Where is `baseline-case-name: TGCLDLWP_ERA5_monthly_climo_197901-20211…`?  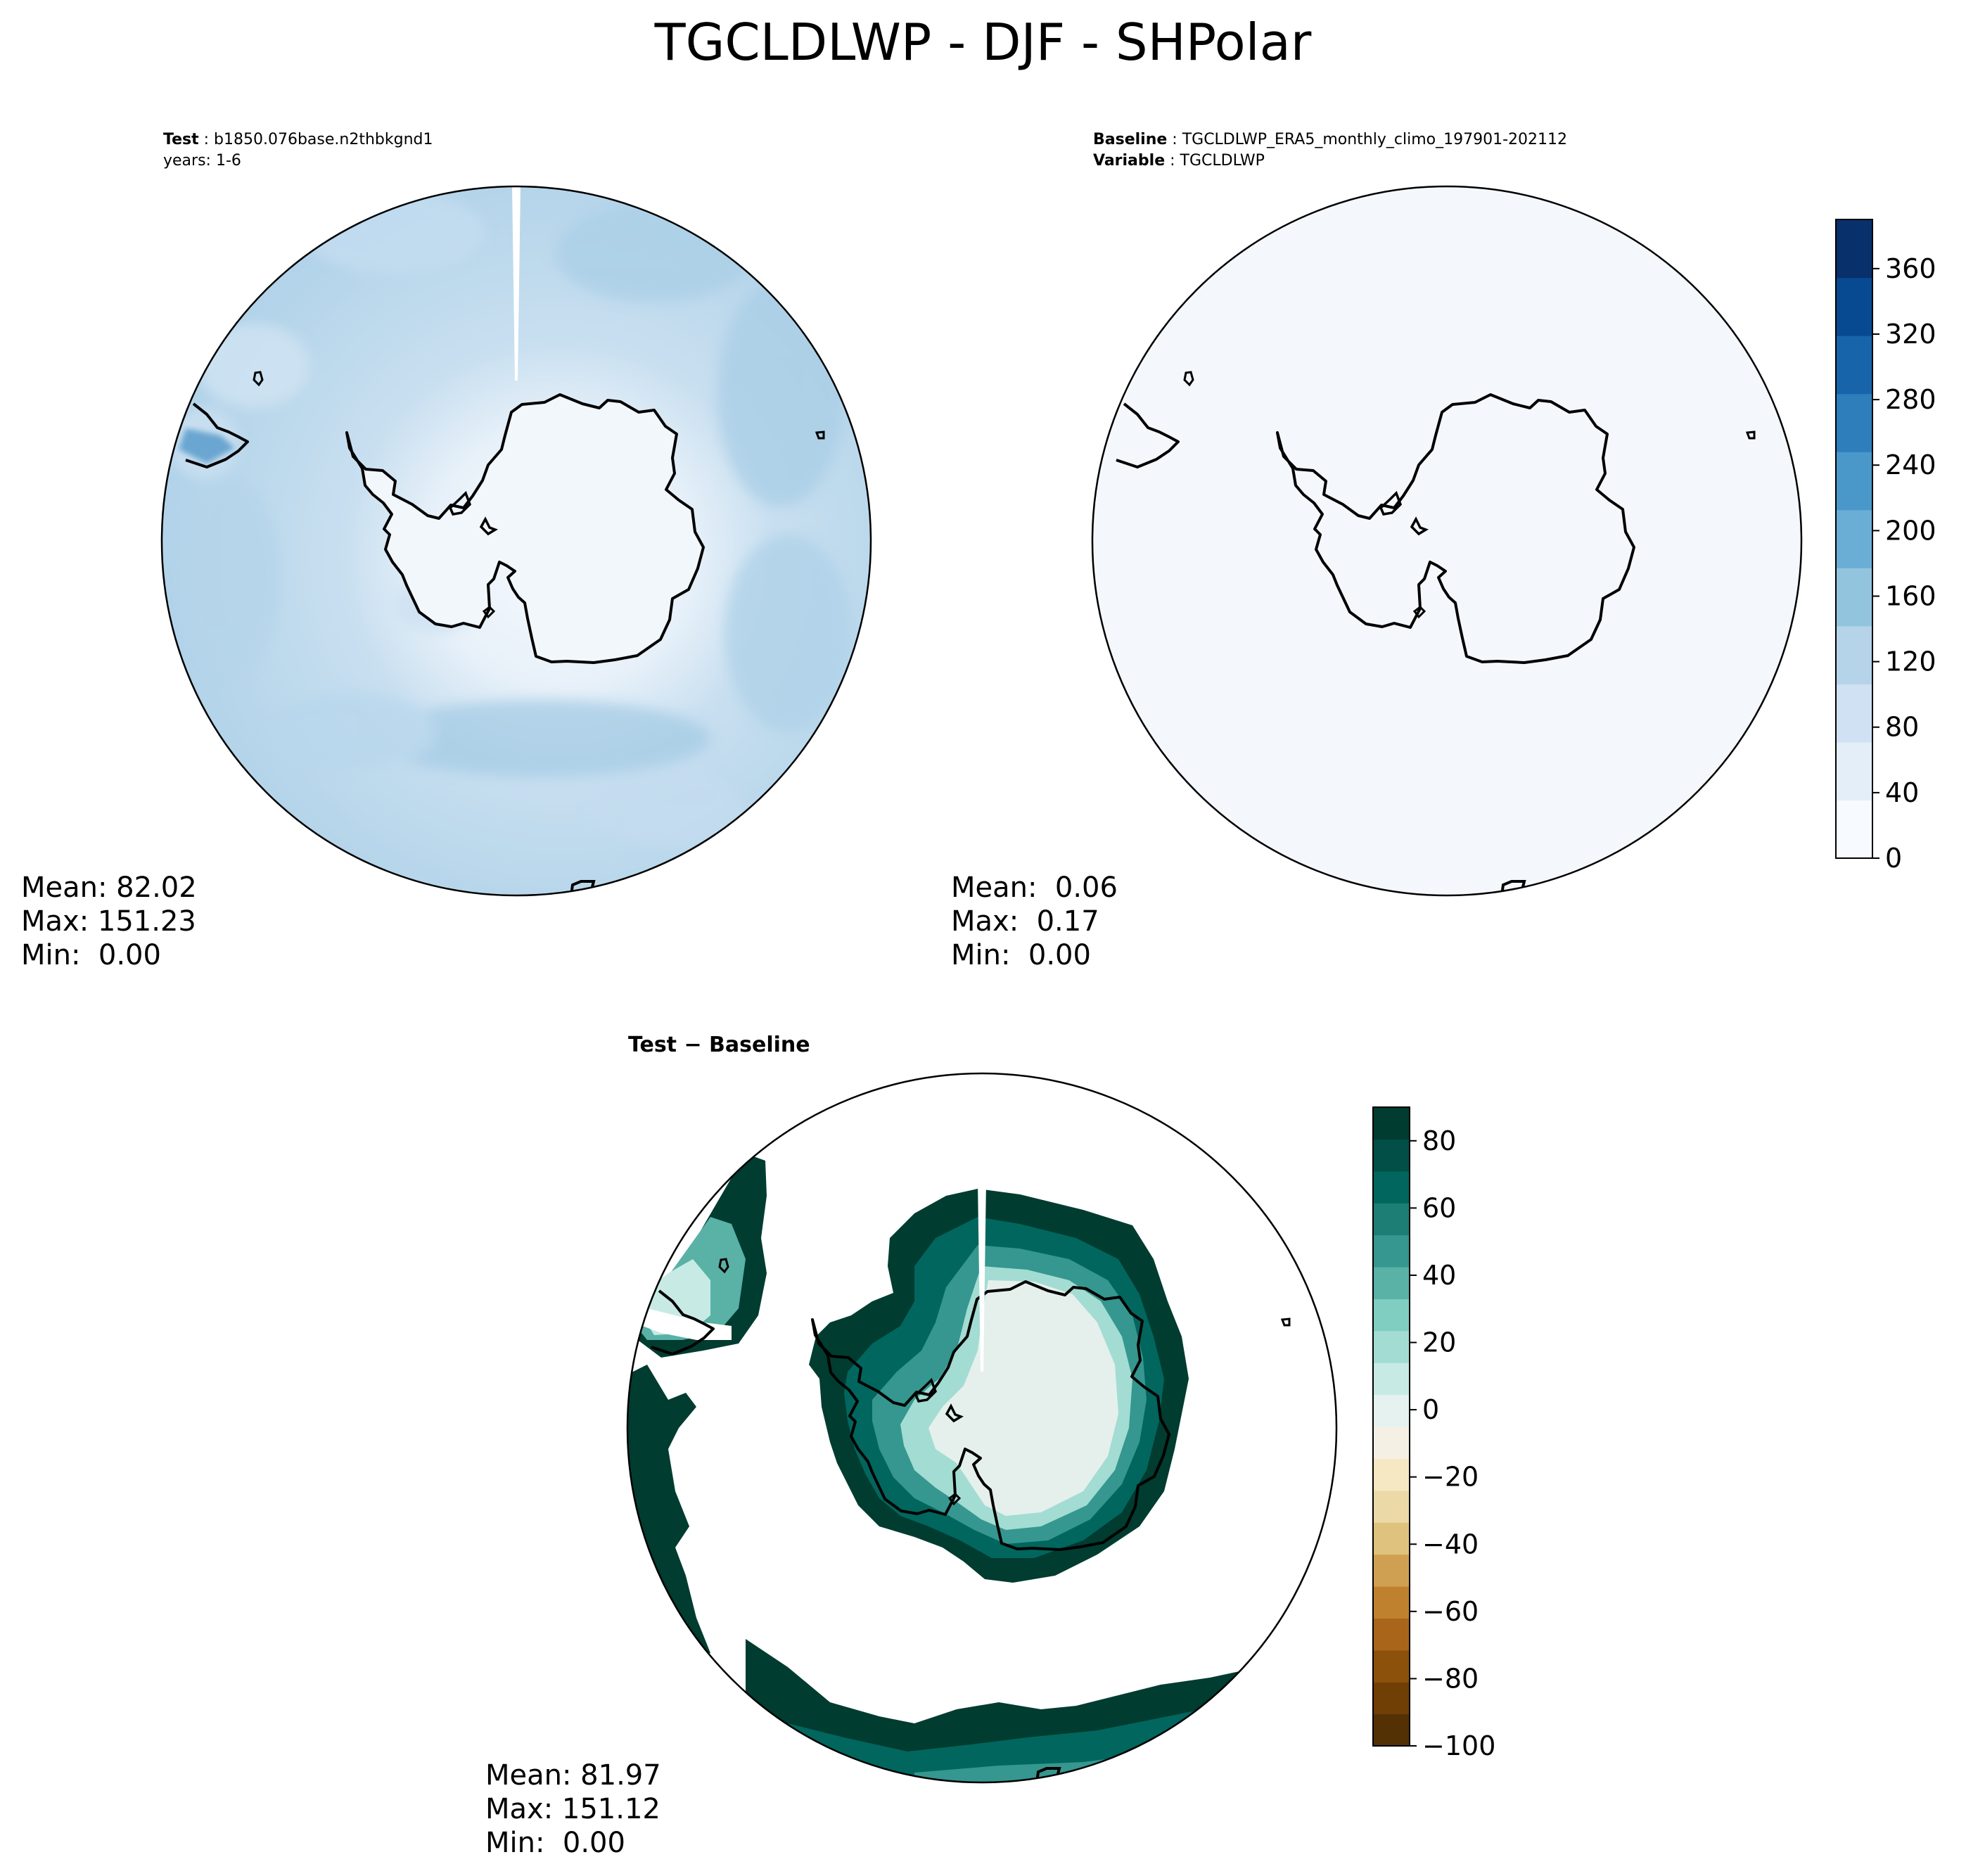 baseline-case-name: TGCLDLWP_ERA5_monthly_climo_197901-20211… is located at coordinates (1374, 139).